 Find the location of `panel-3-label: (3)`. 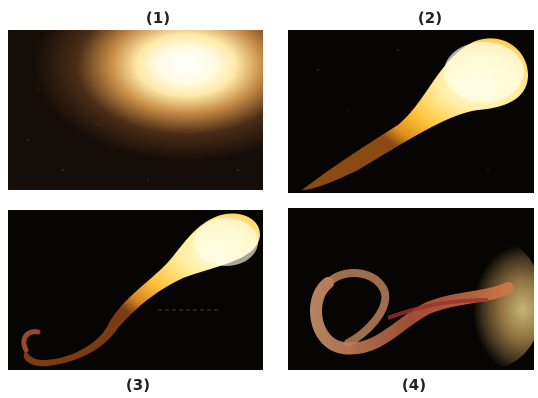

panel-3-label: (3) is located at coordinates (138, 385).